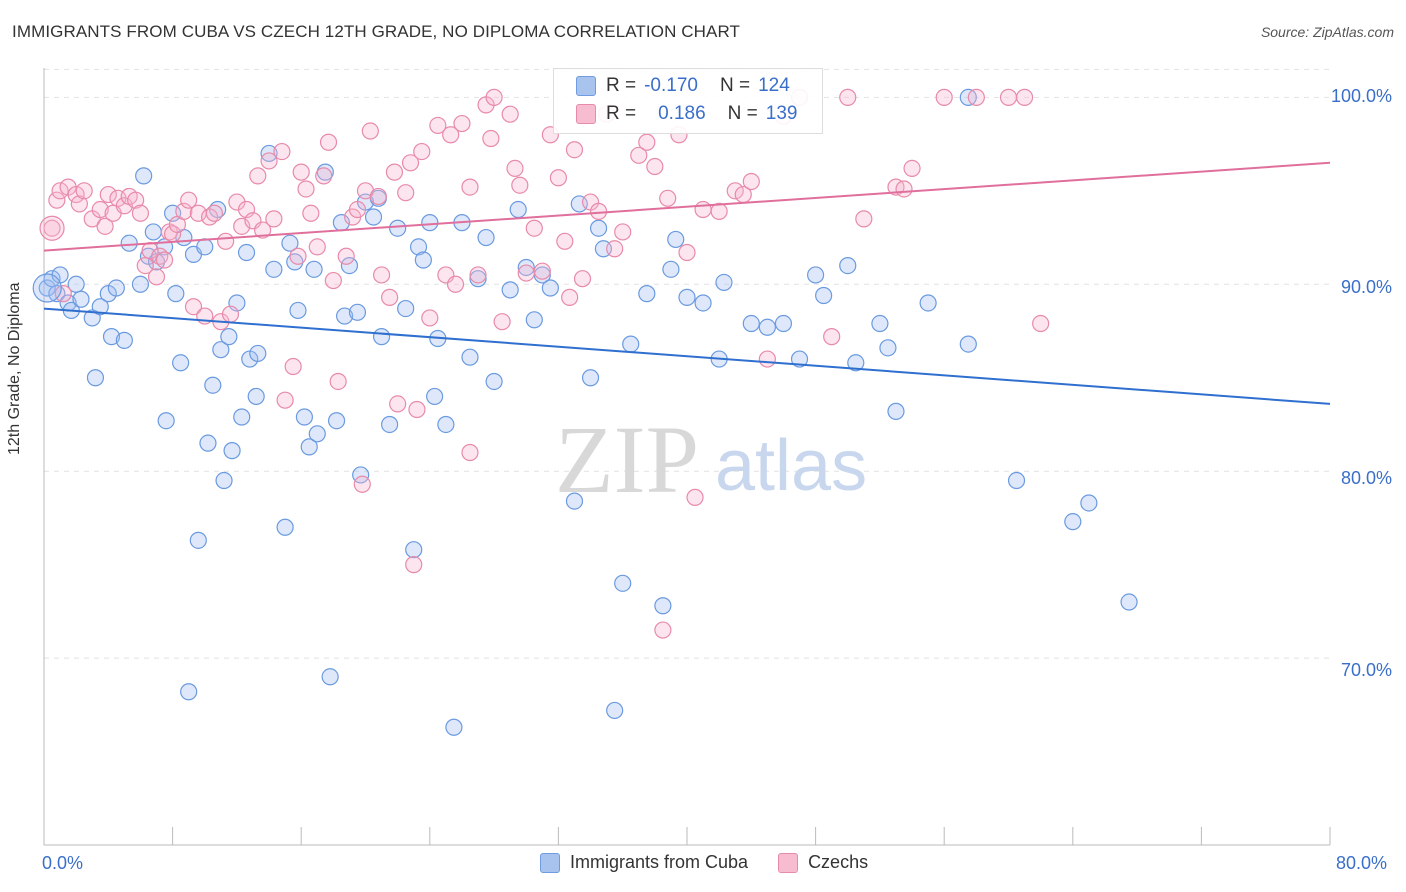 Image resolution: width=1406 pixels, height=892 pixels. What do you see at coordinates (788, 862) in the screenshot?
I see `series-swatch-pink` at bounding box center [788, 862].